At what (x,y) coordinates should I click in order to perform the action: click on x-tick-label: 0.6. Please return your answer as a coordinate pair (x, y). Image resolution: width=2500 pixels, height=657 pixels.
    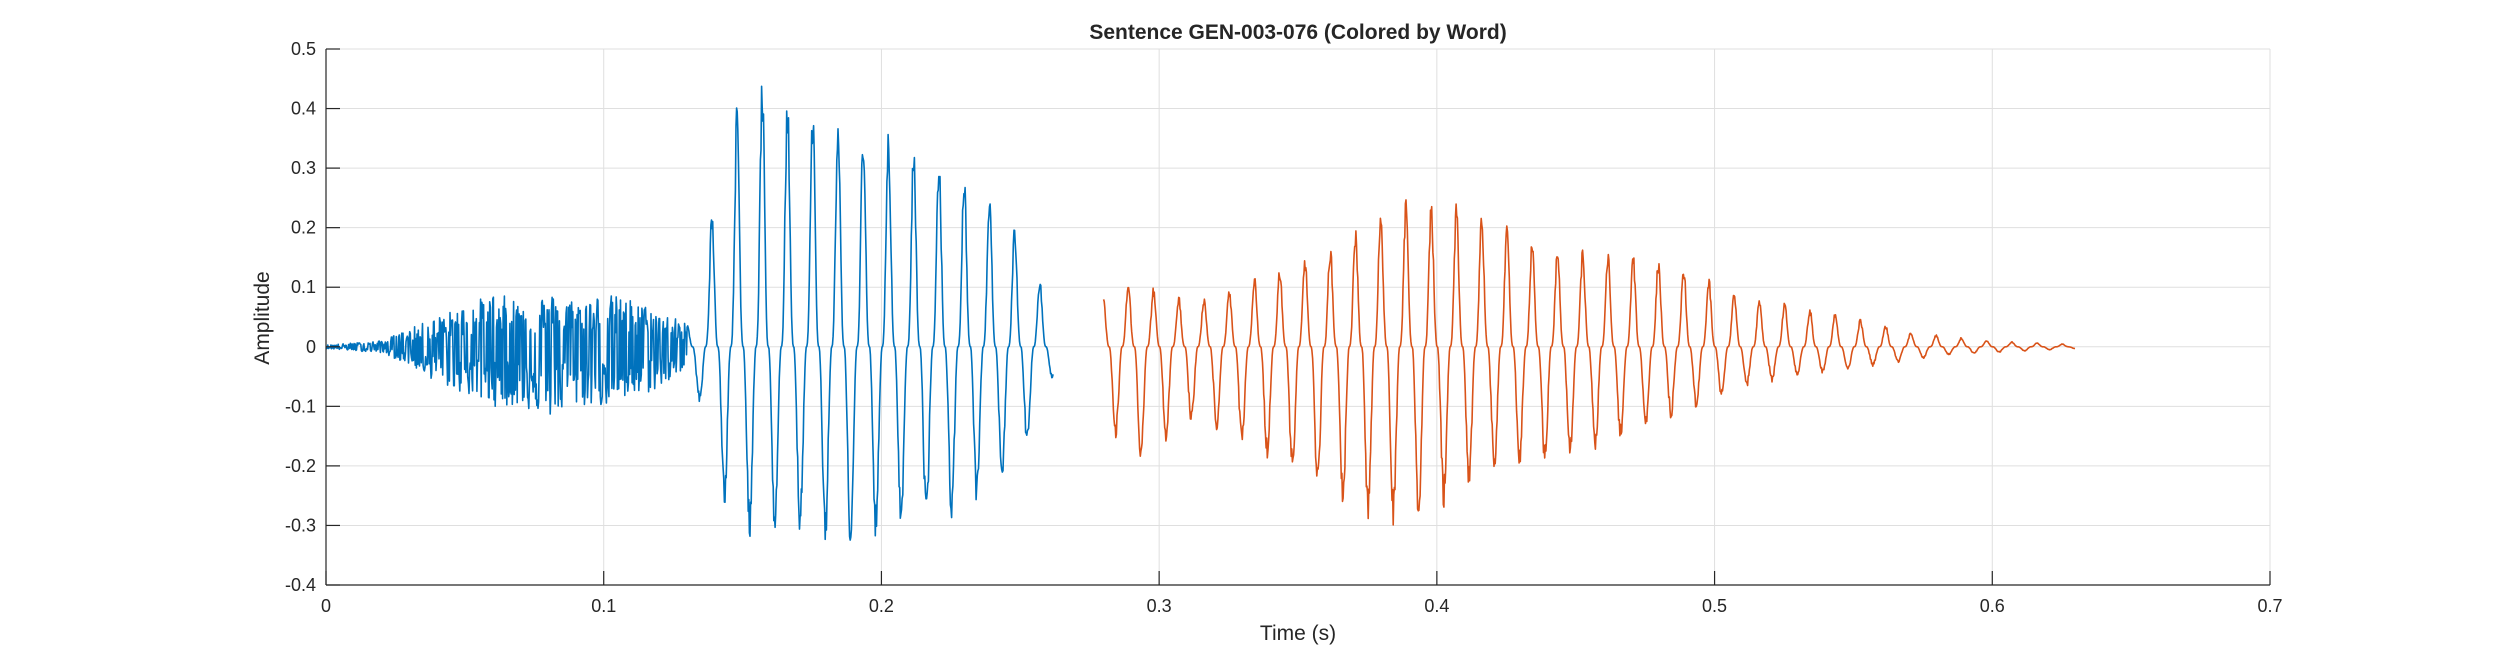
    Looking at the image, I should click on (1992, 606).